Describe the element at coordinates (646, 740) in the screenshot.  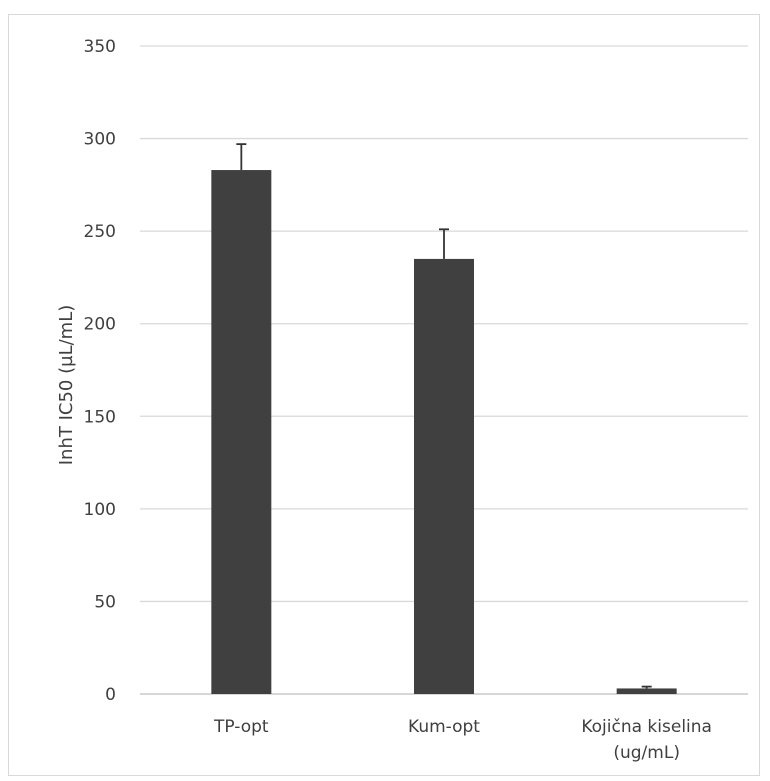
I see `category-label: Kojična kiselina (ug/mL)` at that location.